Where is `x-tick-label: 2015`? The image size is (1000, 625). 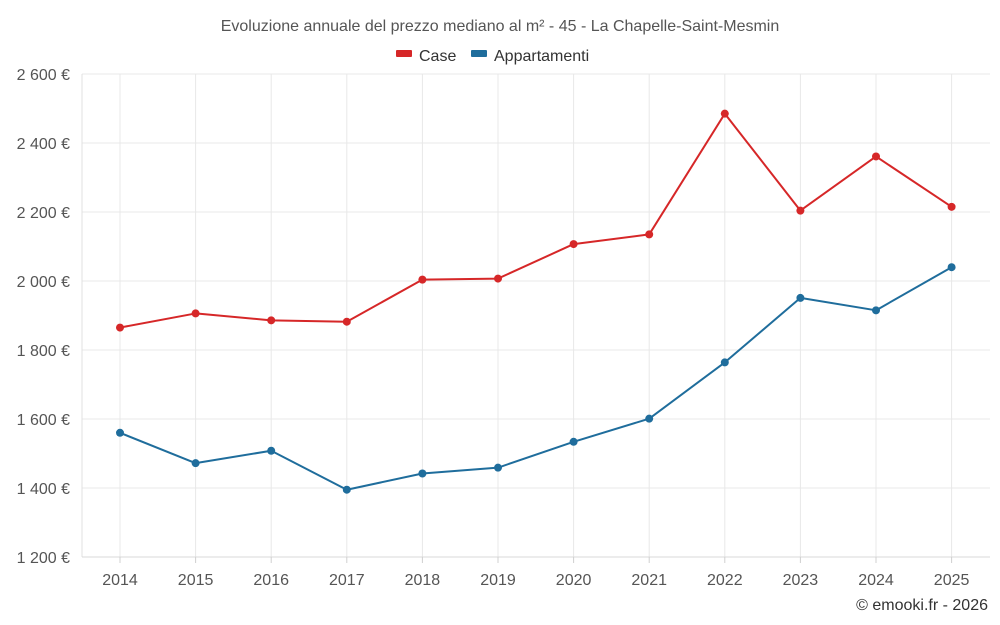 x-tick-label: 2015 is located at coordinates (196, 580).